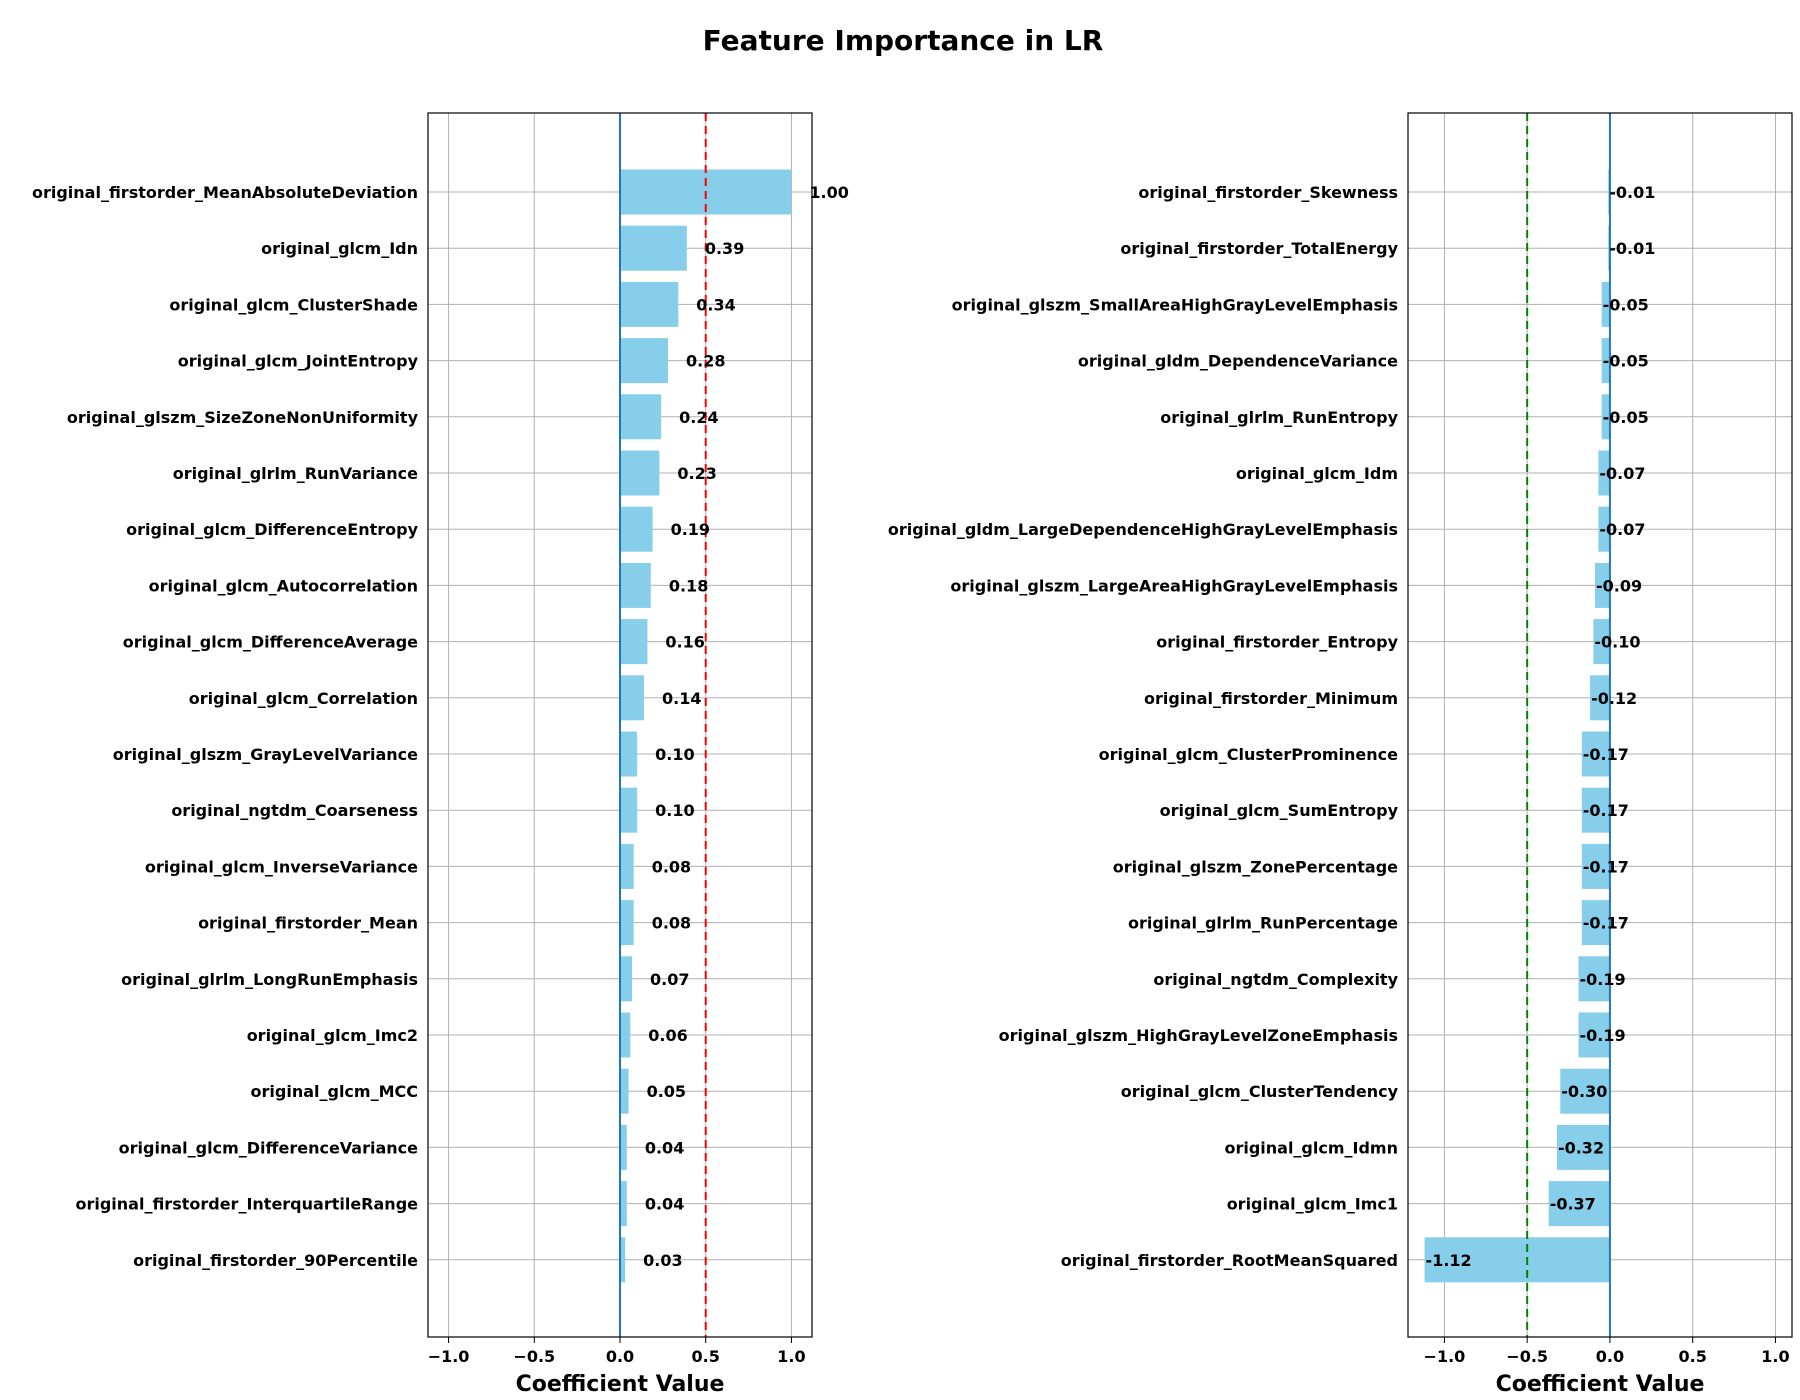  Describe the element at coordinates (1614, 698) in the screenshot. I see `value-label: -0.12` at that location.